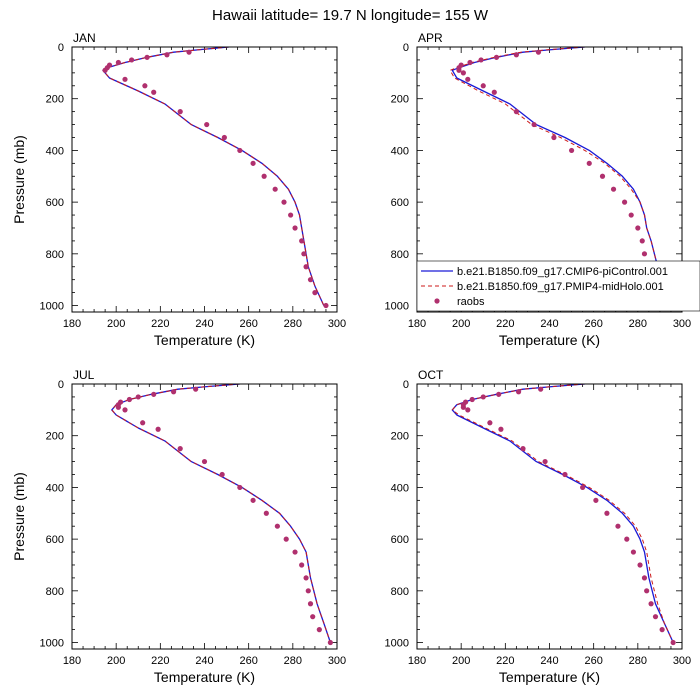  I want to click on figure-title: Hawaii latitude= 19.7 N longitude= 155 W, so click(350, 15).